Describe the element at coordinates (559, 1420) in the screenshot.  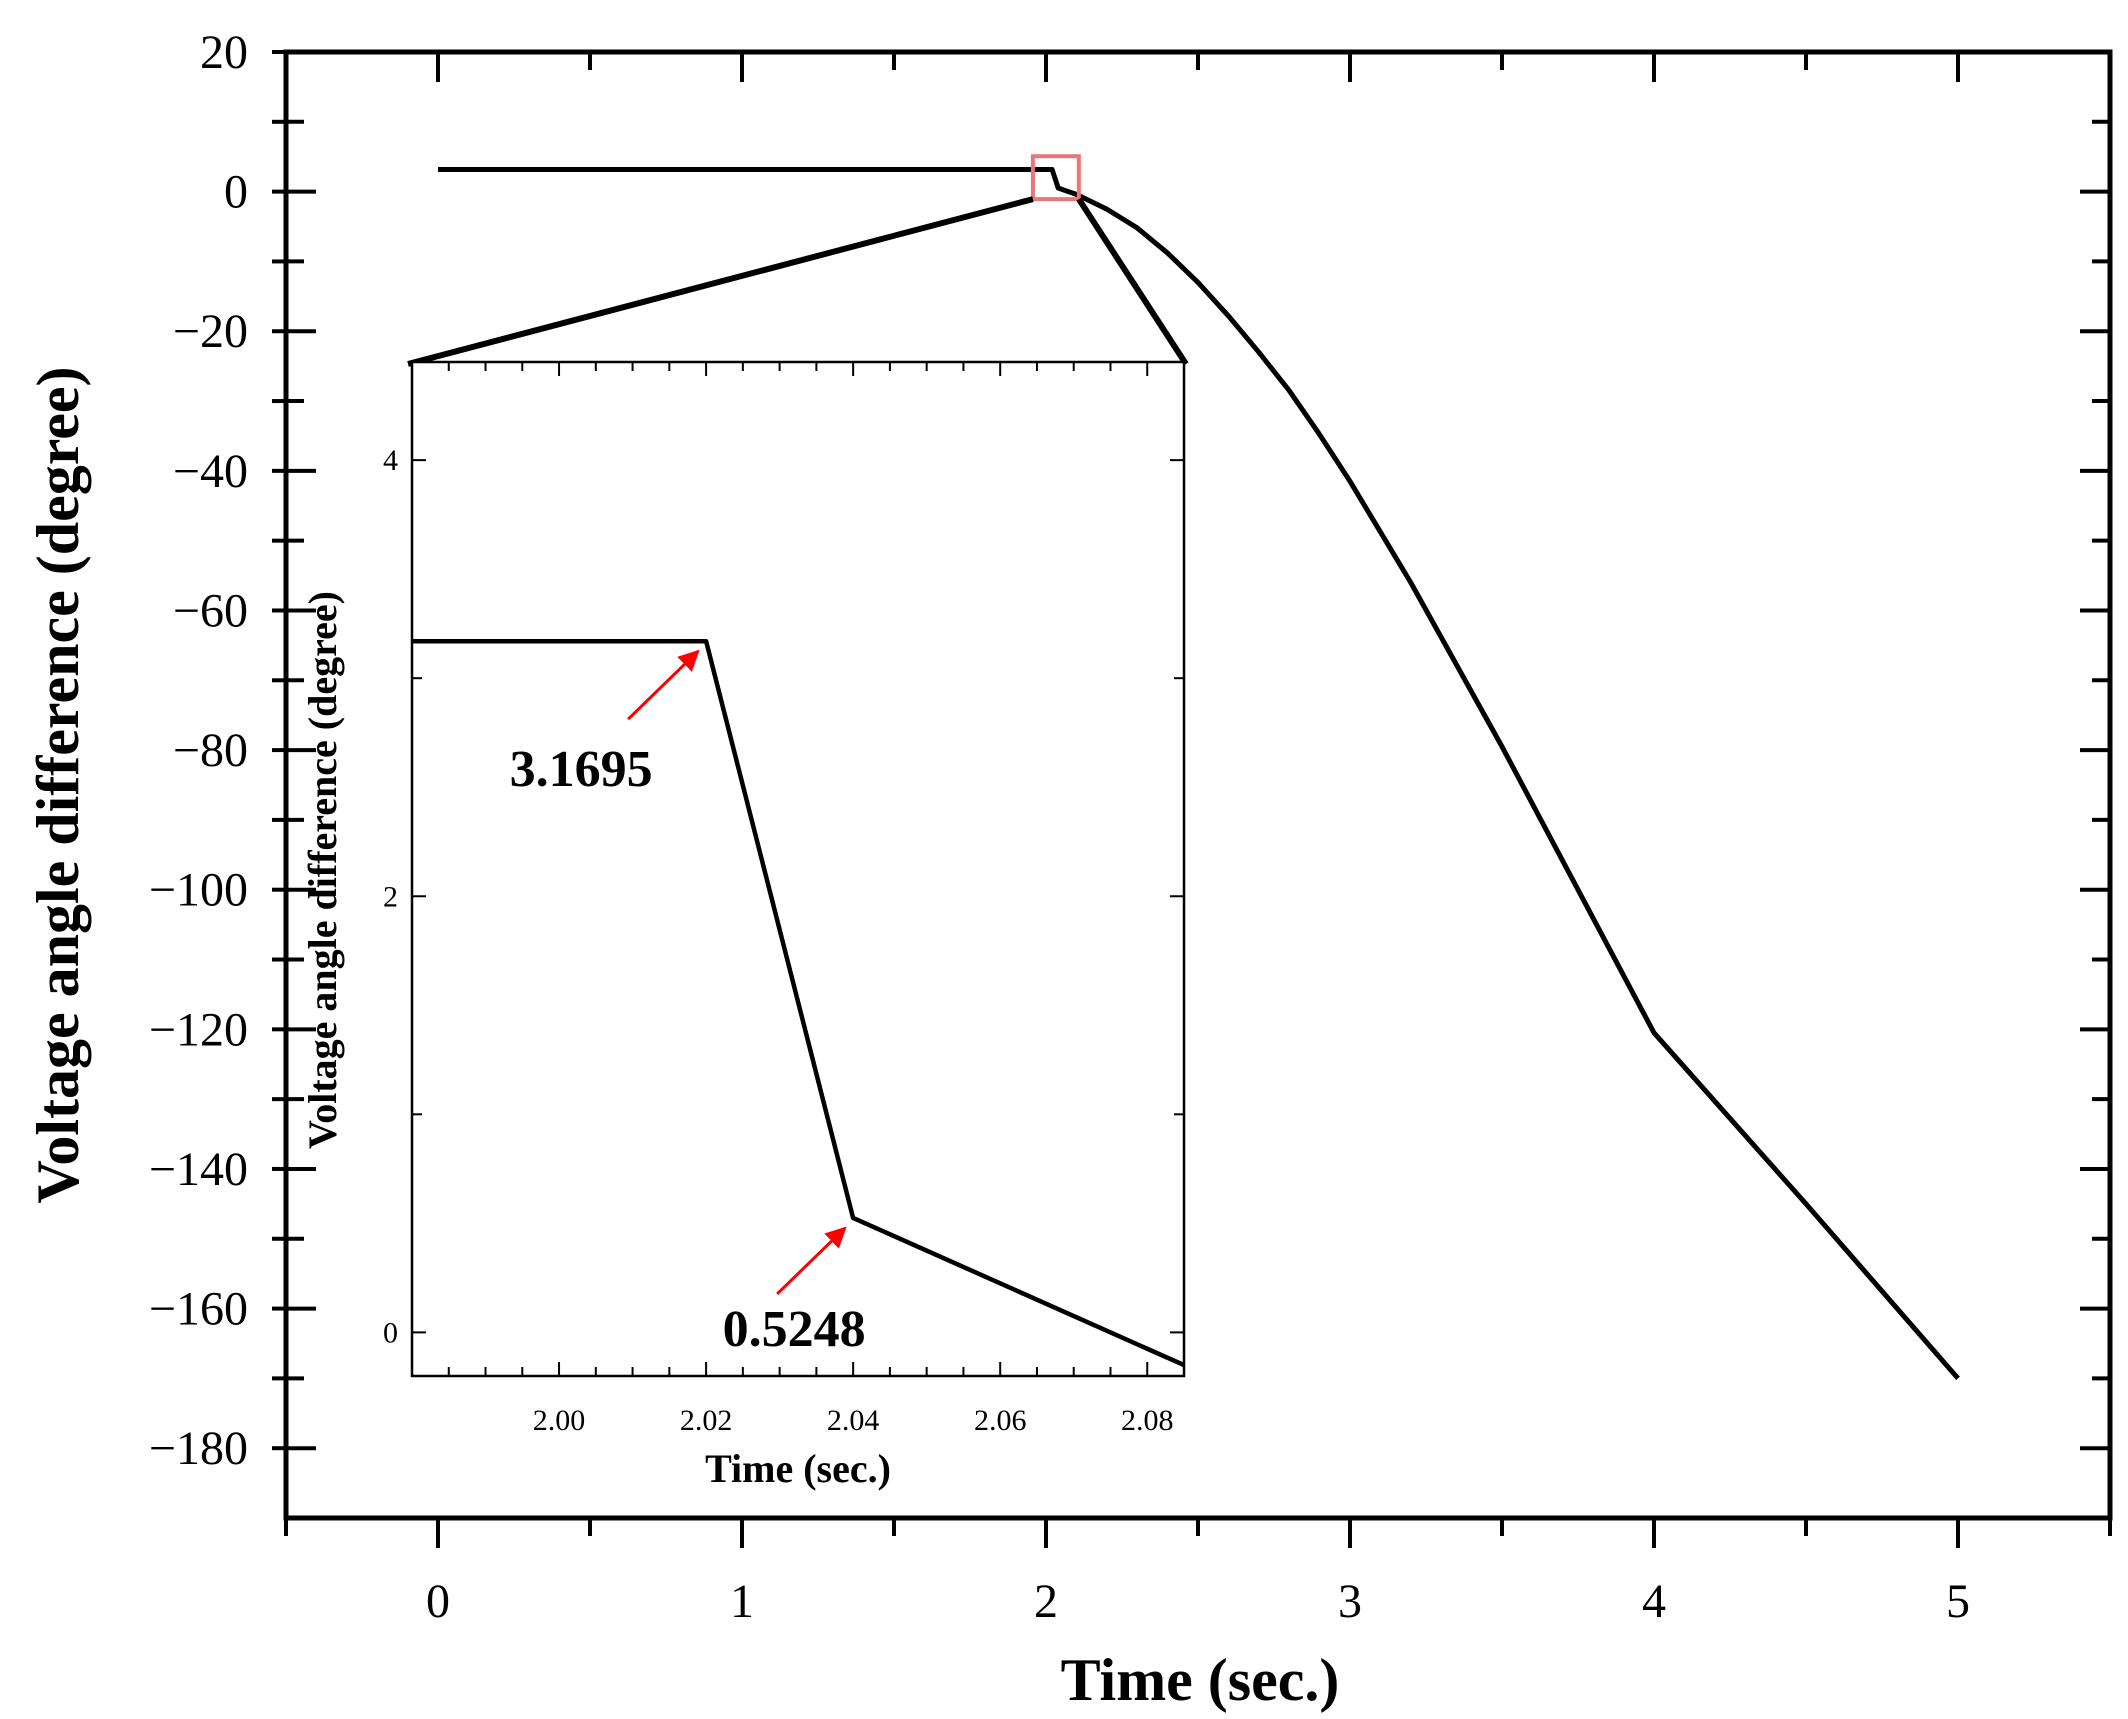
I see `inset-x-tick-label: 2.00` at that location.